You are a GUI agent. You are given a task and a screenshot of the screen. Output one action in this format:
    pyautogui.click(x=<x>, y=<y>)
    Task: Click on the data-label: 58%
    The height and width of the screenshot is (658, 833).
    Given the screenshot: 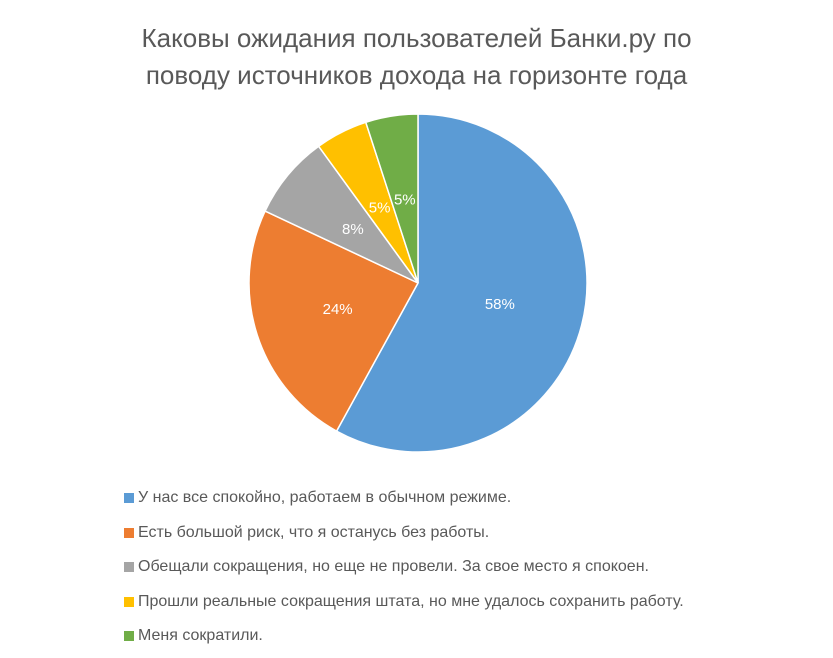 What is the action you would take?
    pyautogui.click(x=500, y=304)
    